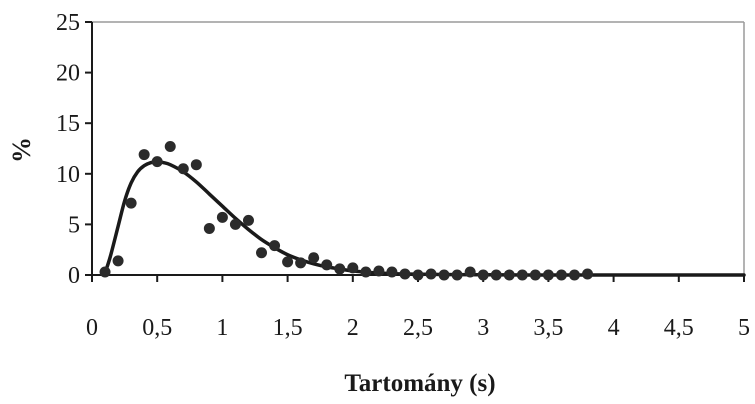 This screenshot has height=404, width=755. What do you see at coordinates (614, 328) in the screenshot?
I see `x-tick-label: 4` at bounding box center [614, 328].